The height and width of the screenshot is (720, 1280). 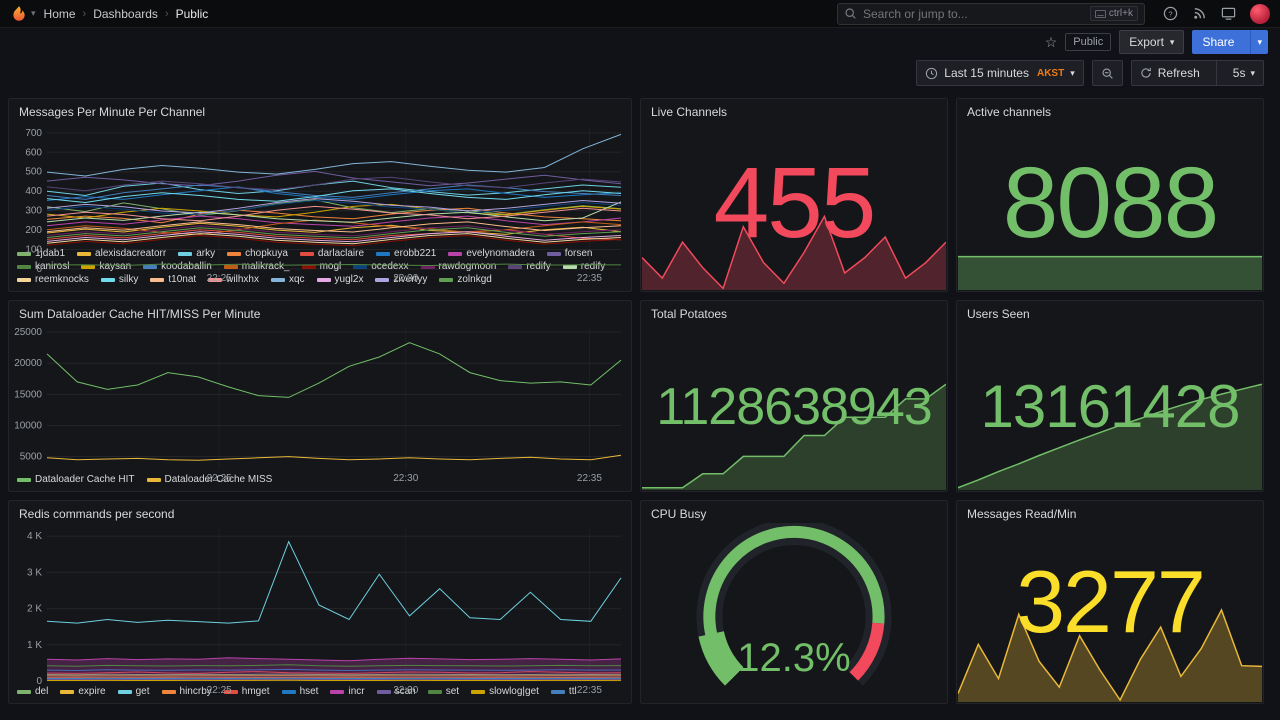 What do you see at coordinates (689, 314) in the screenshot?
I see `panel-title: Total Potatoes` at bounding box center [689, 314].